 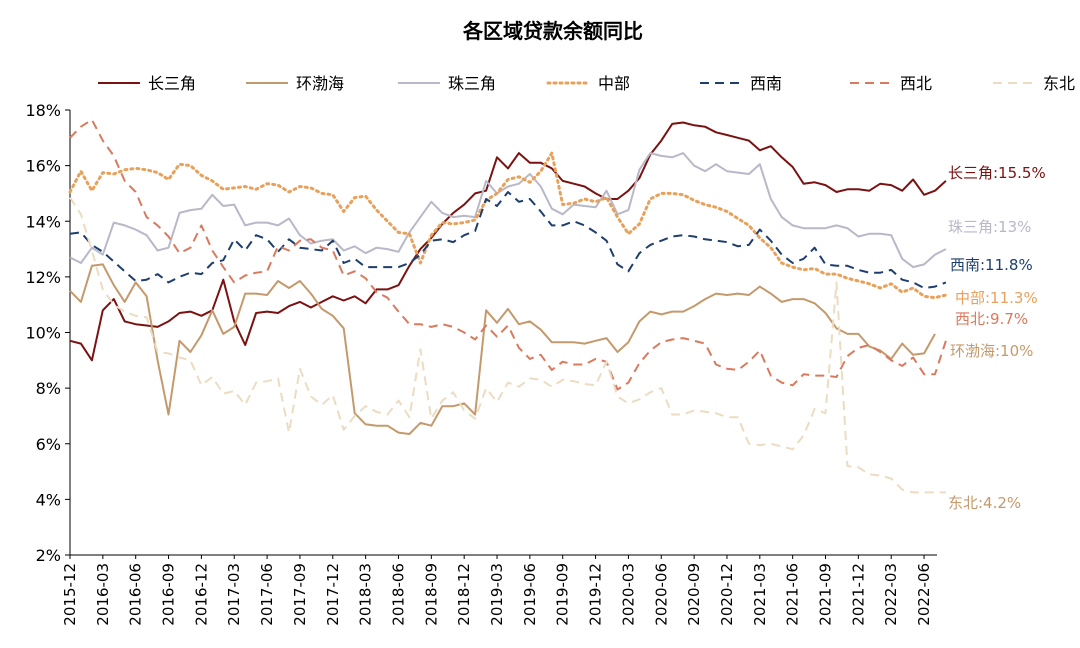 What do you see at coordinates (70, 594) in the screenshot?
I see `x-tick-label: 2015-12` at bounding box center [70, 594].